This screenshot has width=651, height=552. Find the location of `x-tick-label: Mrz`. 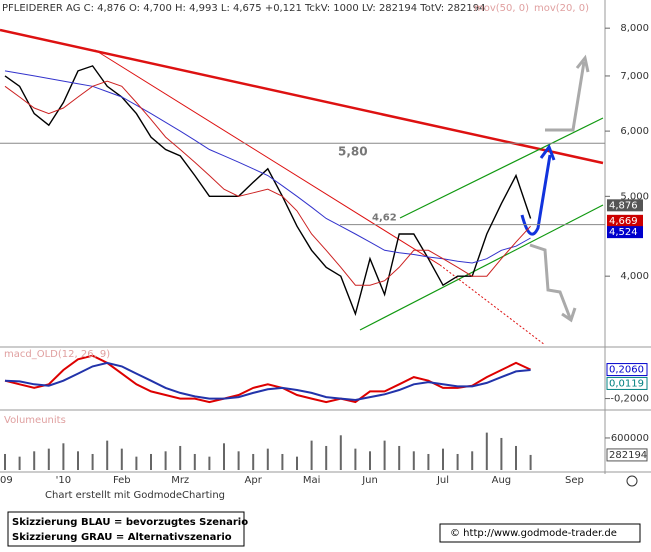

x-tick-label: Mrz is located at coordinates (180, 480).